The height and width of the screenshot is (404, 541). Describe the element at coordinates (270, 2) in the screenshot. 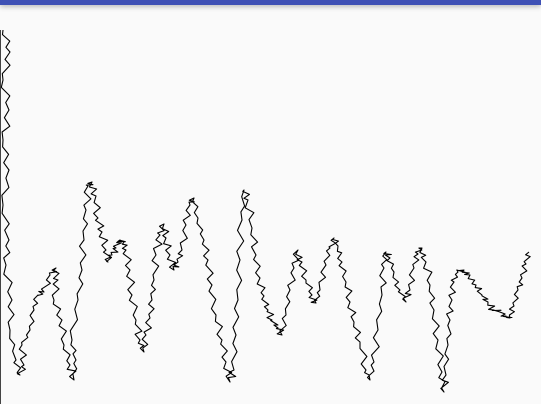

I see `app-bar` at that location.